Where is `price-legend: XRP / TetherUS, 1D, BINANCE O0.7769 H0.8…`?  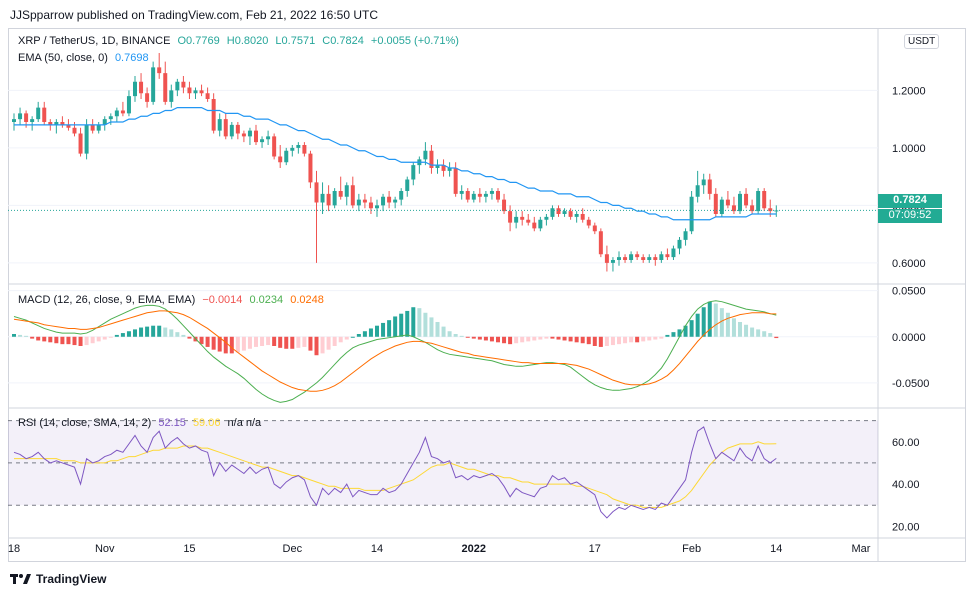 price-legend: XRP / TetherUS, 1D, BINANCE O0.7769 H0.8… is located at coordinates (240, 41).